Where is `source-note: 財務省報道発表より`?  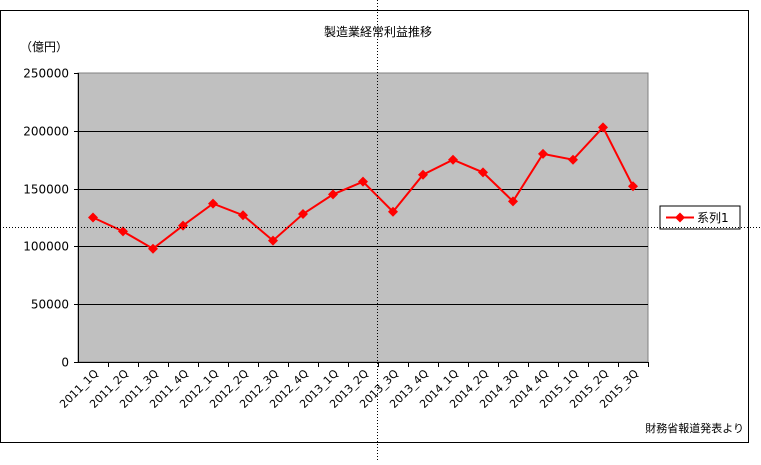
source-note: 財務省報道発表より is located at coordinates (694, 428).